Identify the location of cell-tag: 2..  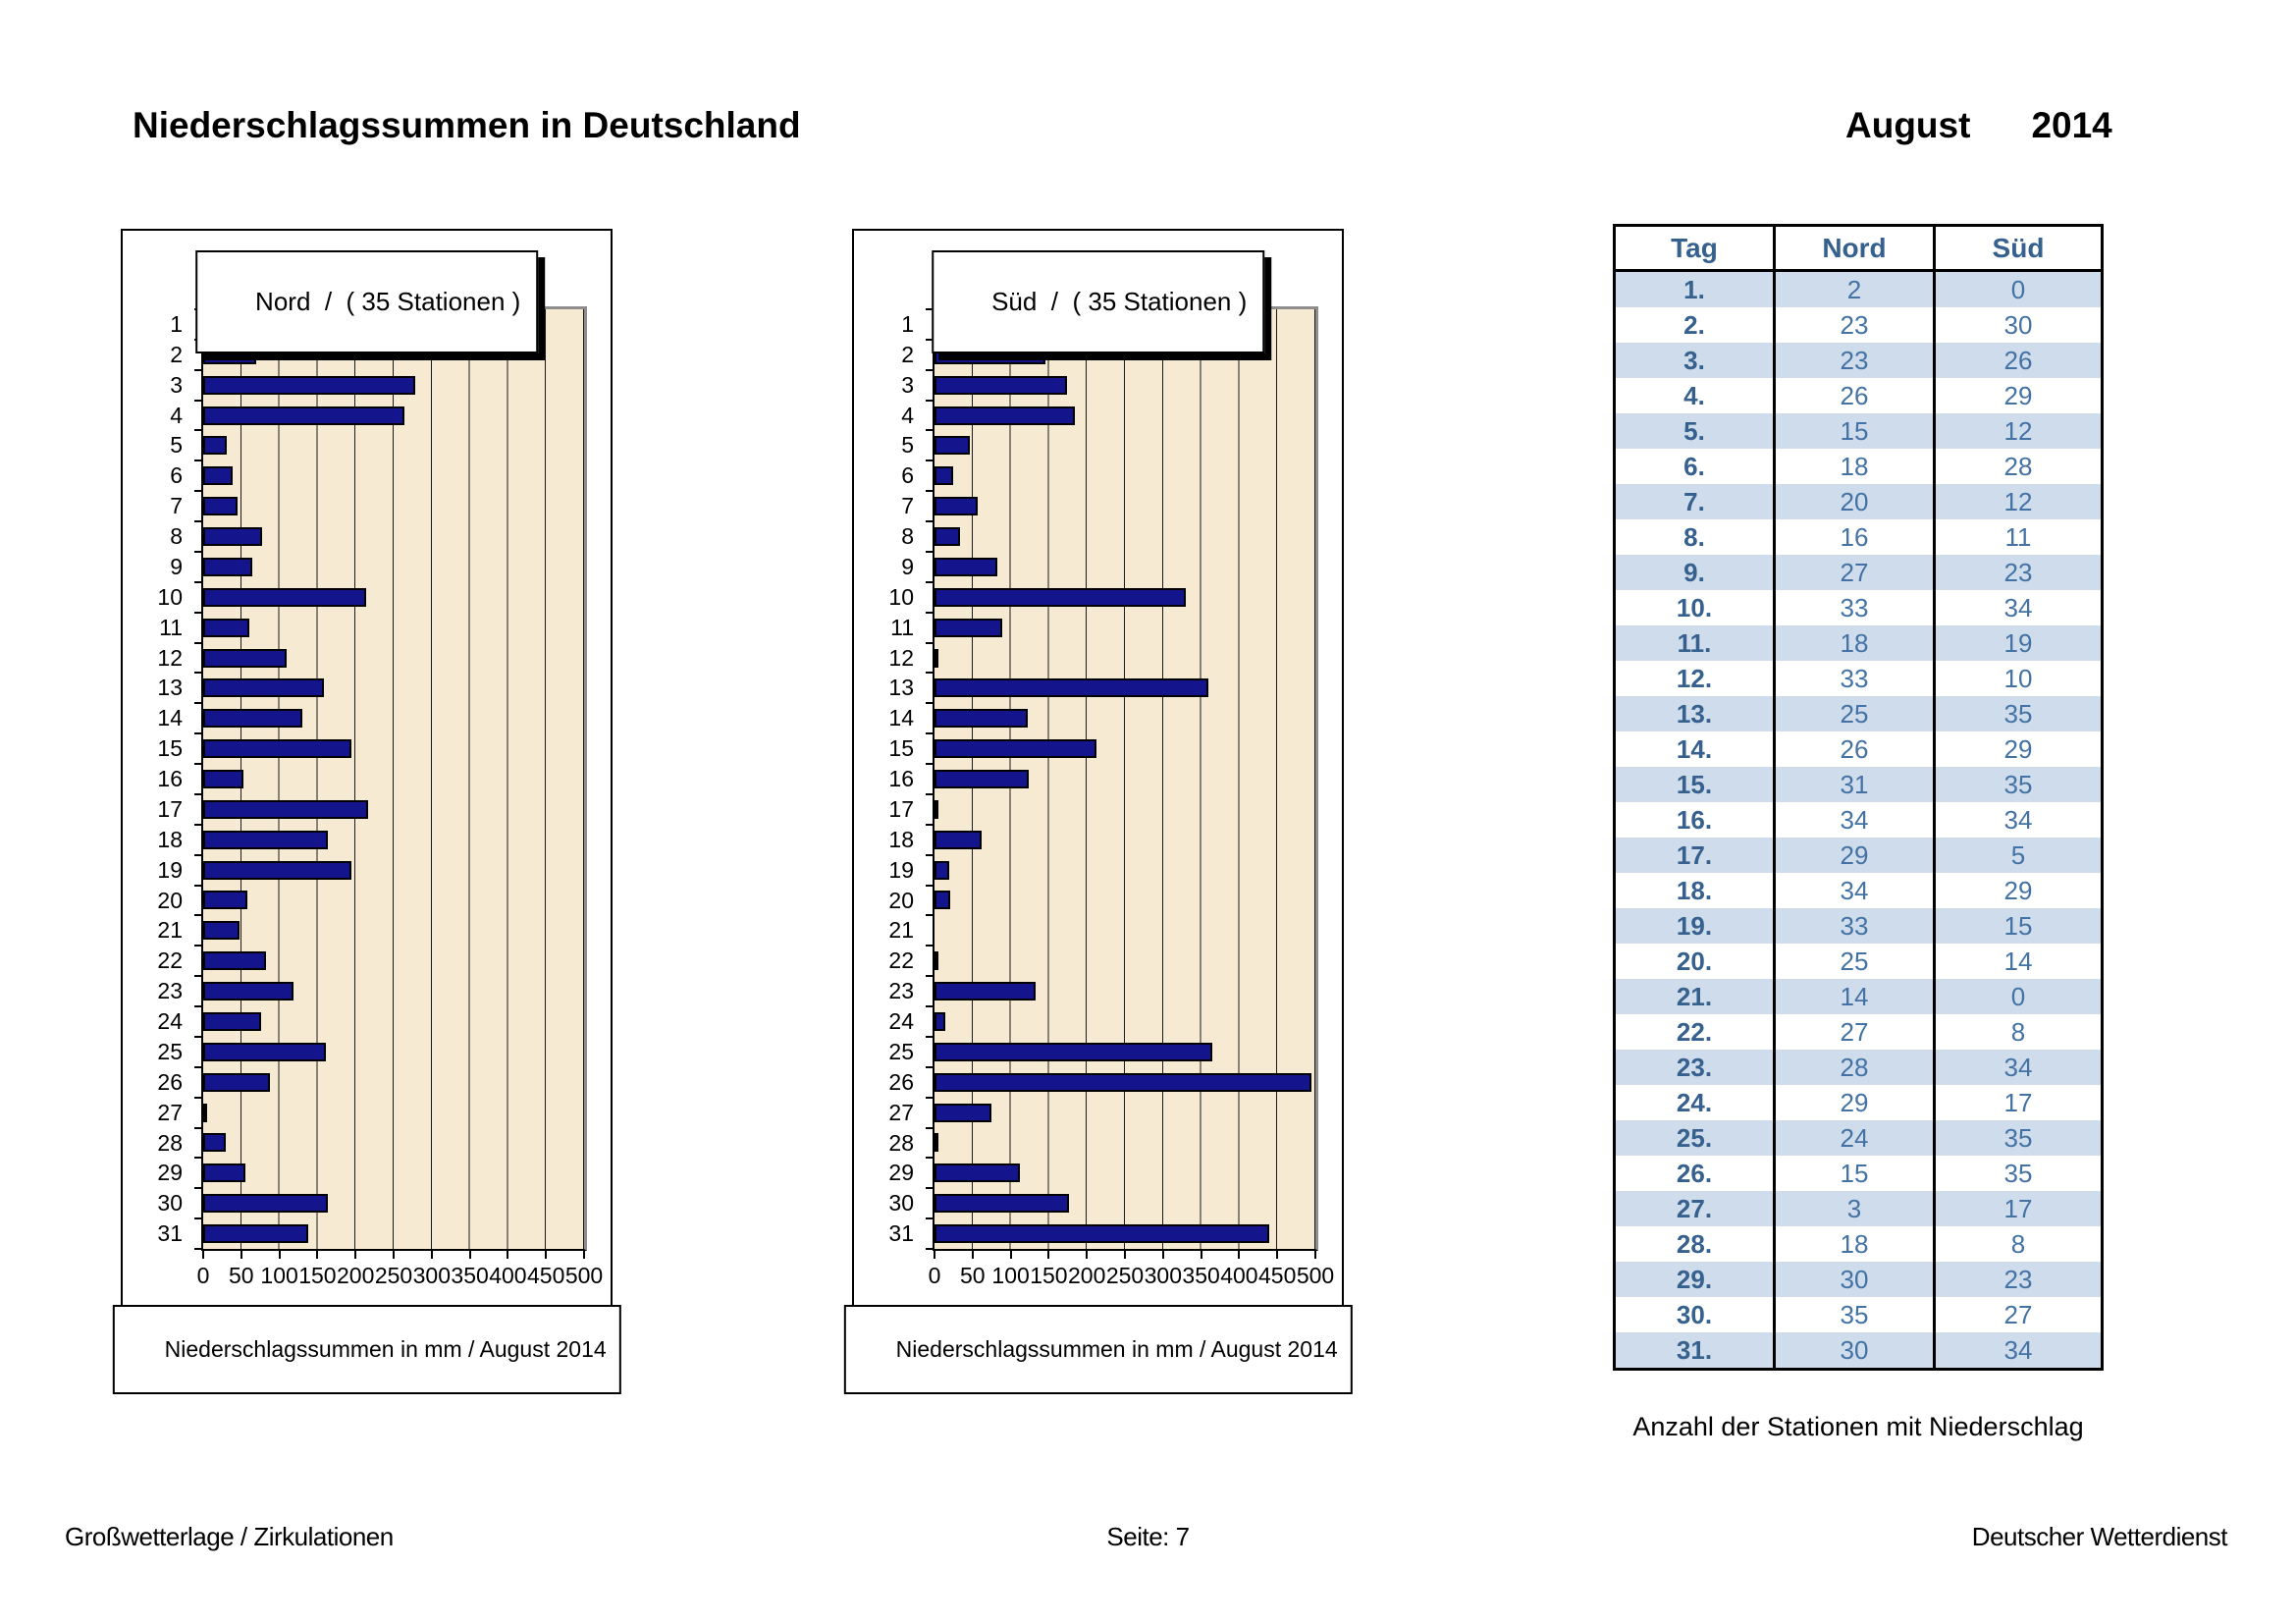
(1696, 325).